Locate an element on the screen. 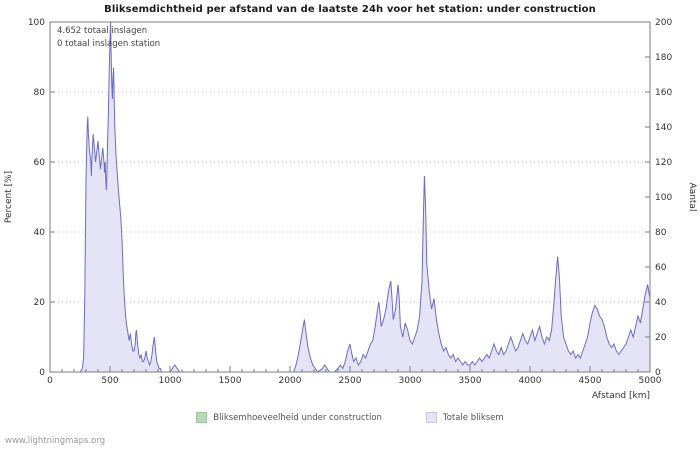 The width and height of the screenshot is (700, 450). y-left-tick-label: 100 is located at coordinates (36, 23).